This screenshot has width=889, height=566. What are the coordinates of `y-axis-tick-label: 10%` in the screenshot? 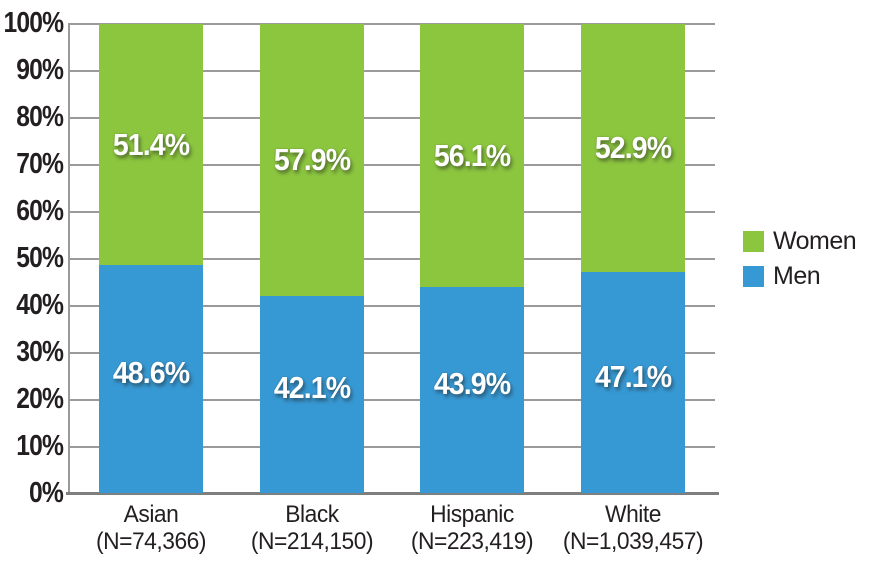 It's located at (40, 445).